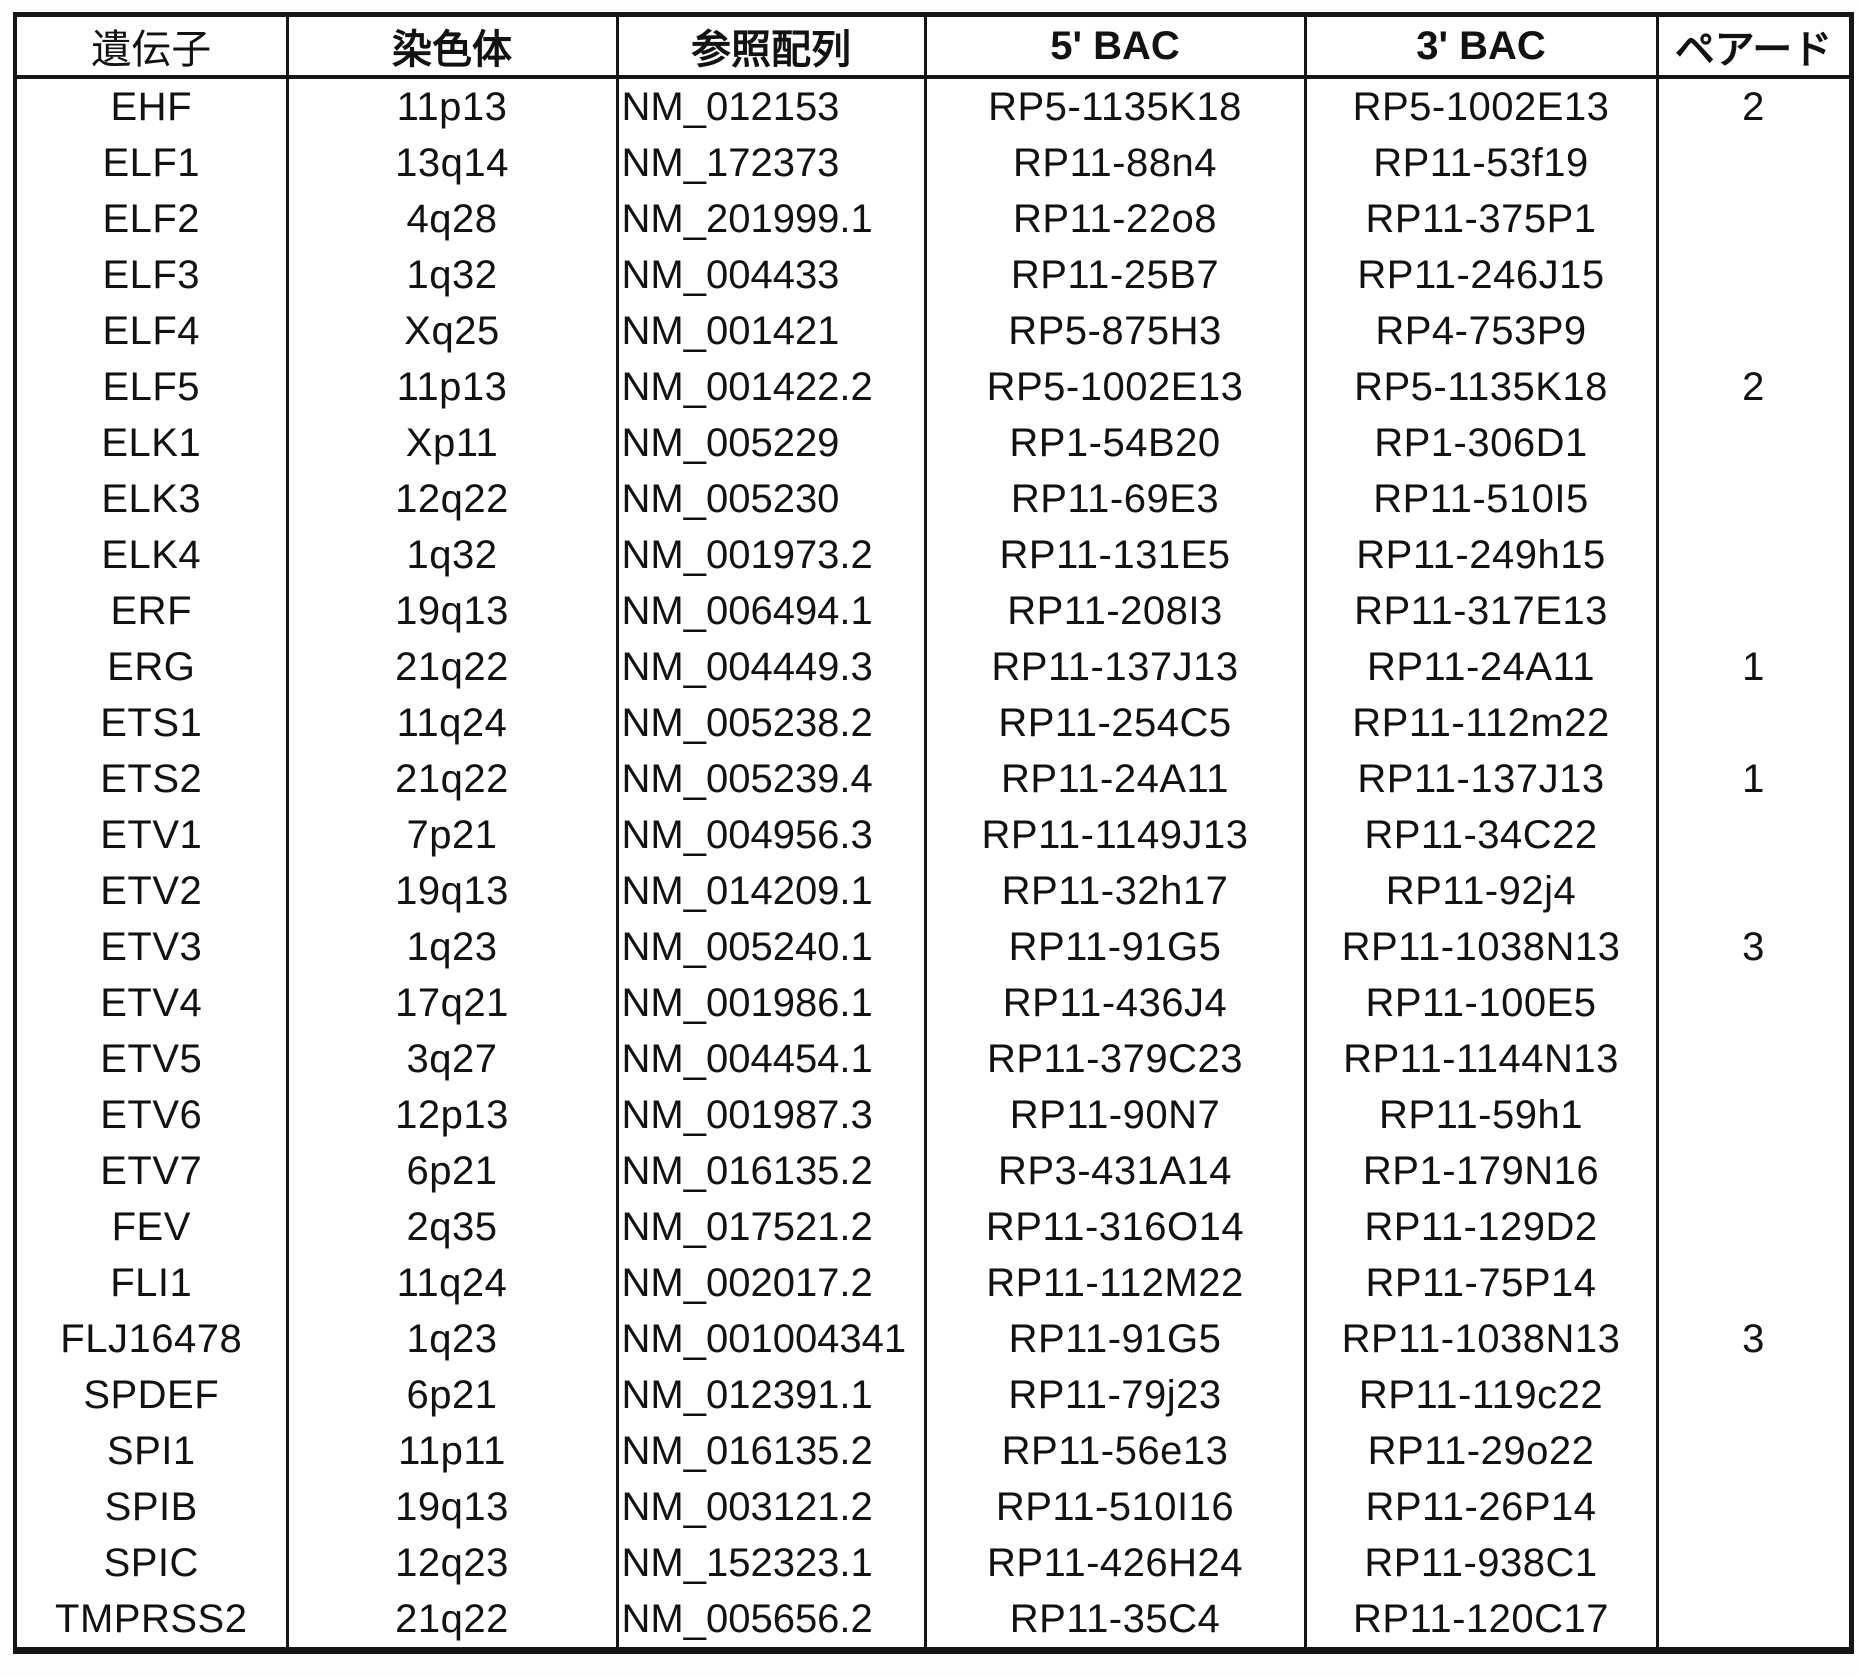 The width and height of the screenshot is (1860, 1677). I want to click on cell-bac5: RP3-431A14, so click(1115, 1171).